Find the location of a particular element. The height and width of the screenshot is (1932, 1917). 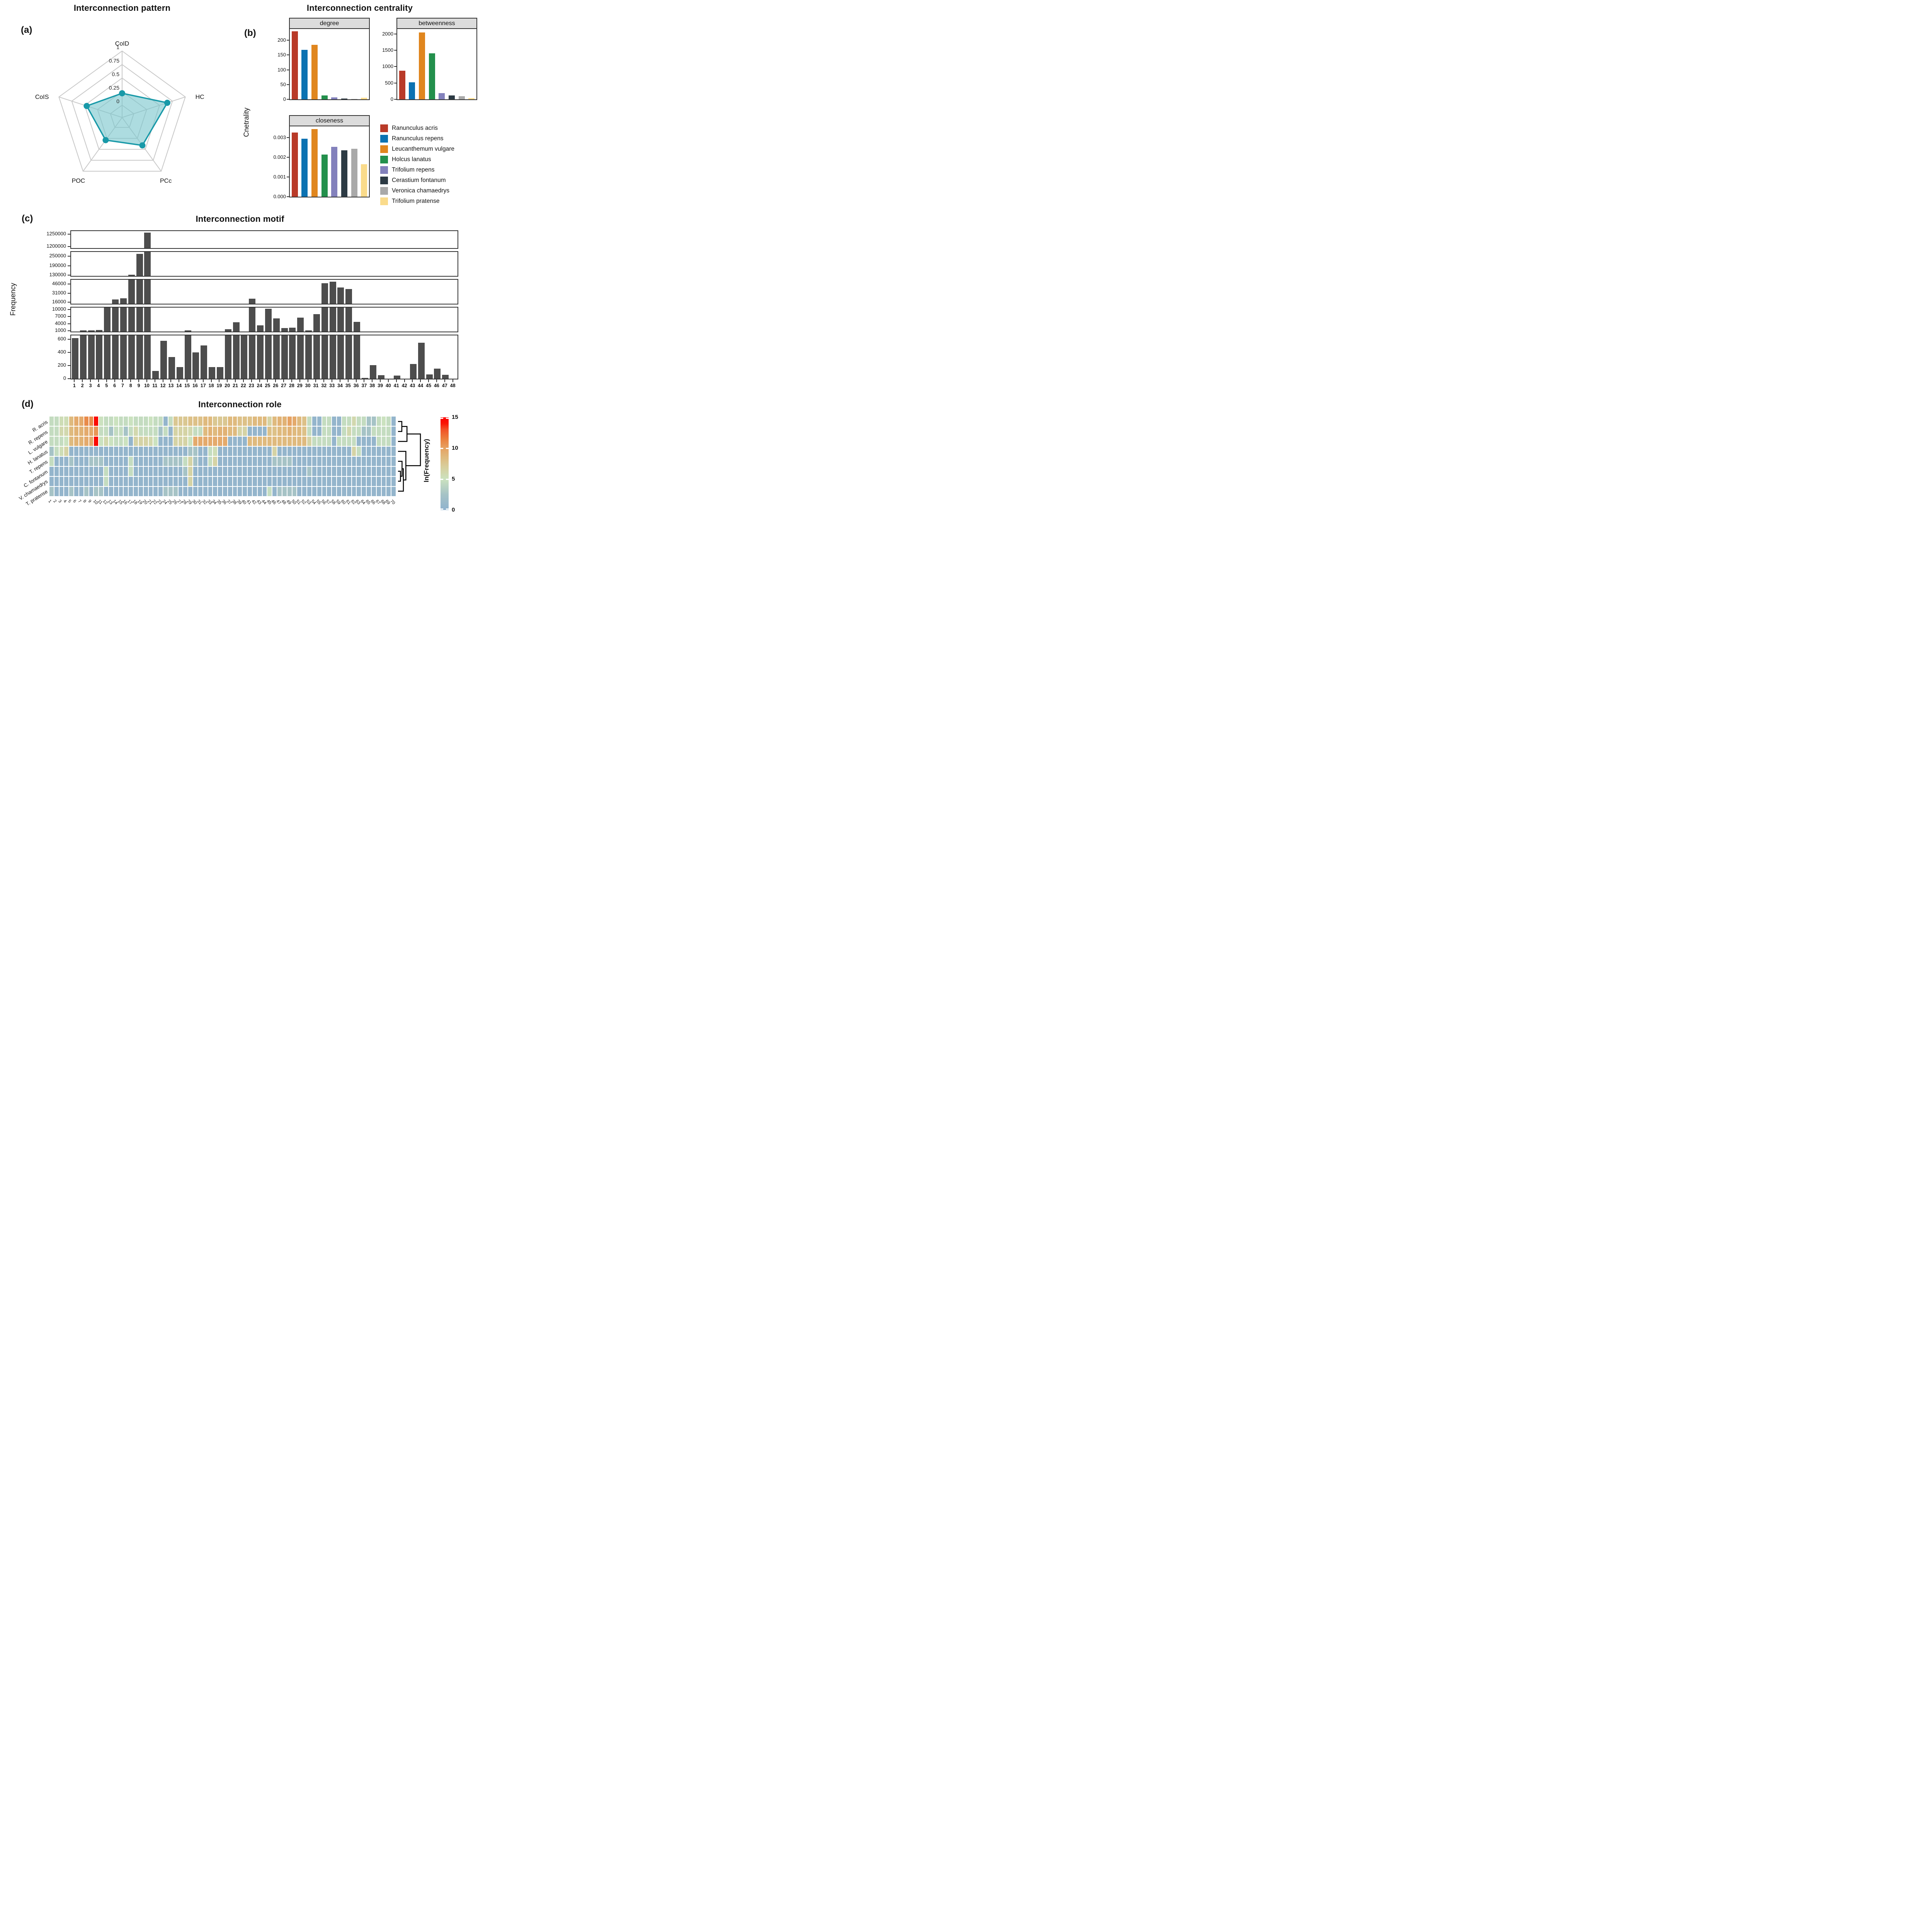

panel-b-letter: (b) is located at coordinates (250, 33).